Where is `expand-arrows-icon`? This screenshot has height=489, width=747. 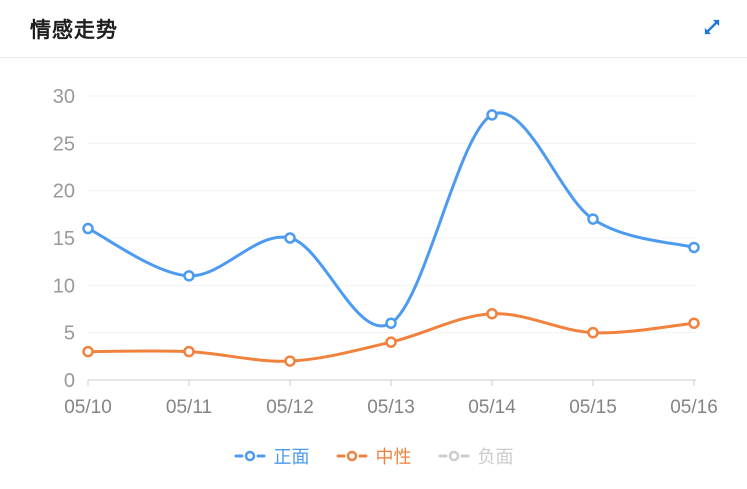
expand-arrows-icon is located at coordinates (712, 27).